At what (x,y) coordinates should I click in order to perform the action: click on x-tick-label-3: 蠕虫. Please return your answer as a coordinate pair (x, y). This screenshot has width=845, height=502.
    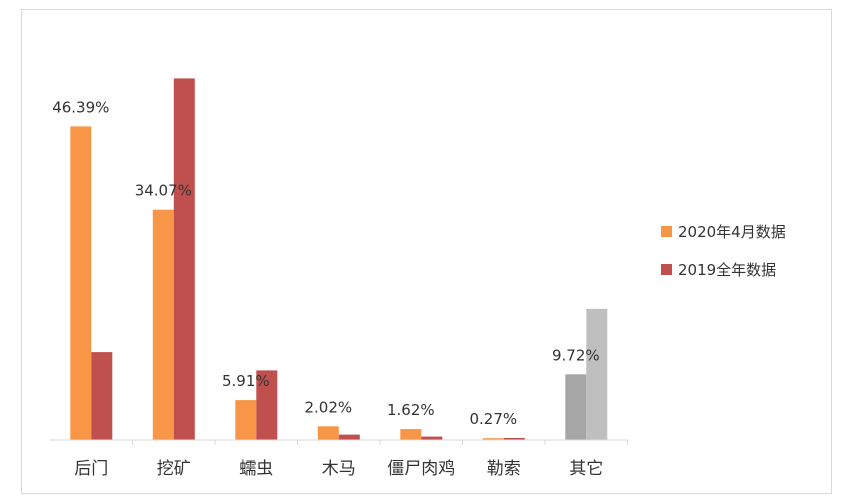
    Looking at the image, I should click on (256, 469).